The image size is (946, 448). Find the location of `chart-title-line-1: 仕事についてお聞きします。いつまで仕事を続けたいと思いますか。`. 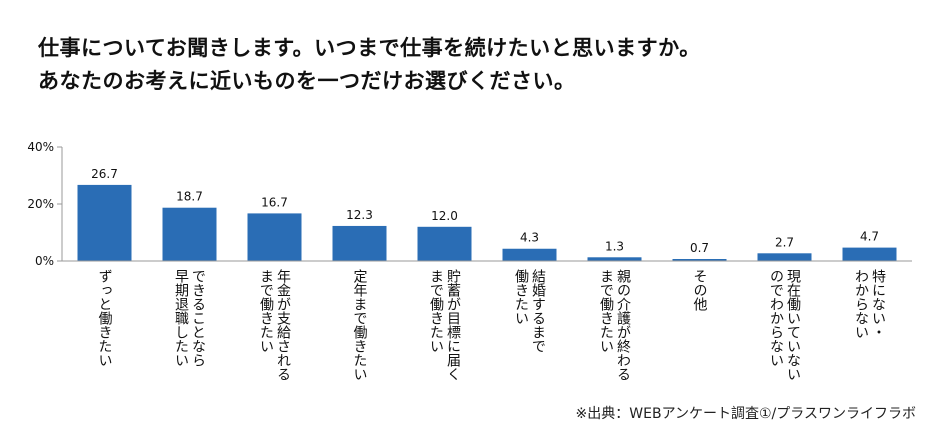

chart-title-line-1: 仕事についてお聞きします。いつまで仕事を続けたいと思いますか。 is located at coordinates (369, 48).